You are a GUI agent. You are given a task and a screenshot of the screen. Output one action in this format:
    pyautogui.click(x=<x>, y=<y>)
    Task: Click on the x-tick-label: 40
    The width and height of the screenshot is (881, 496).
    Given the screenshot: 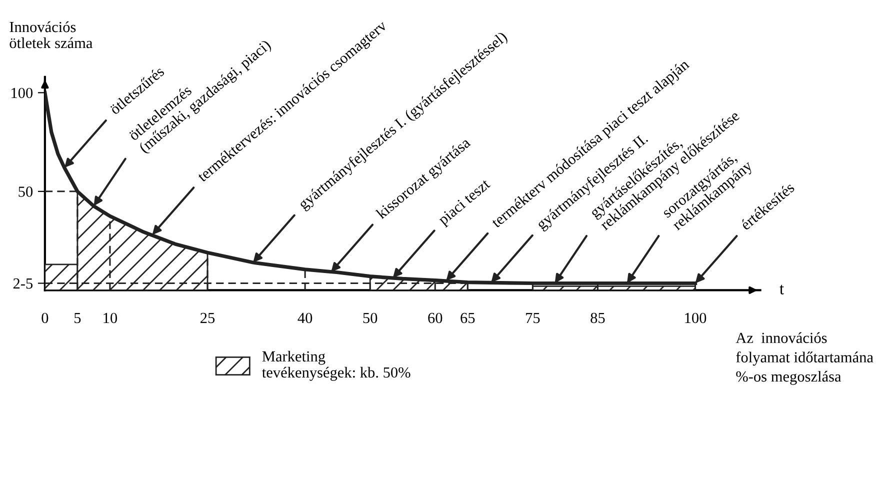 What is the action you would take?
    pyautogui.click(x=305, y=318)
    